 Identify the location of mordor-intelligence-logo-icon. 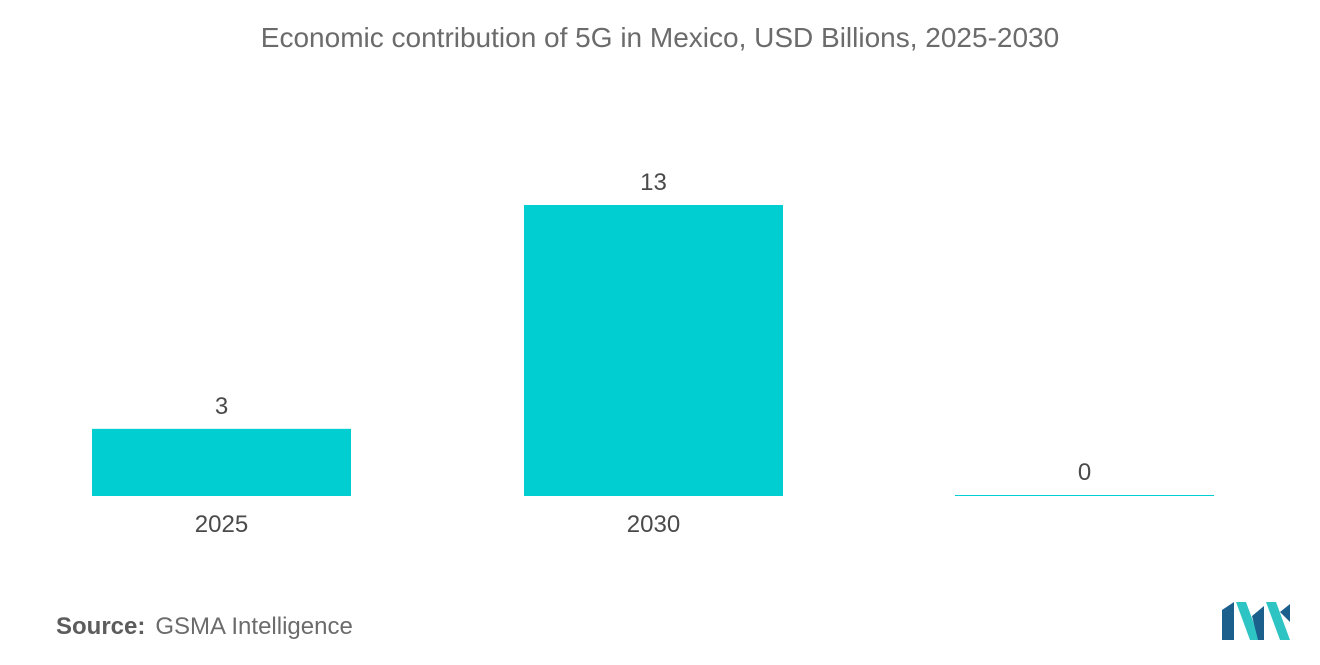
(1256, 621).